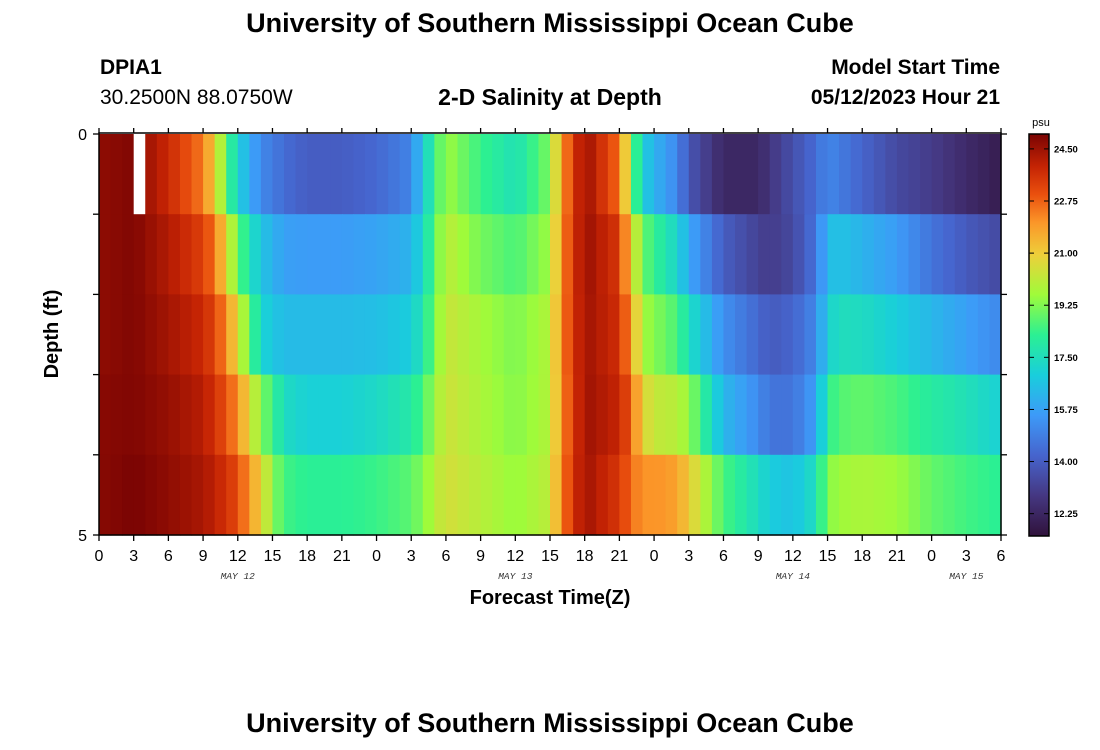  What do you see at coordinates (905, 97) in the screenshot?
I see `model-start-value: 05/12/2023 Hour 21` at bounding box center [905, 97].